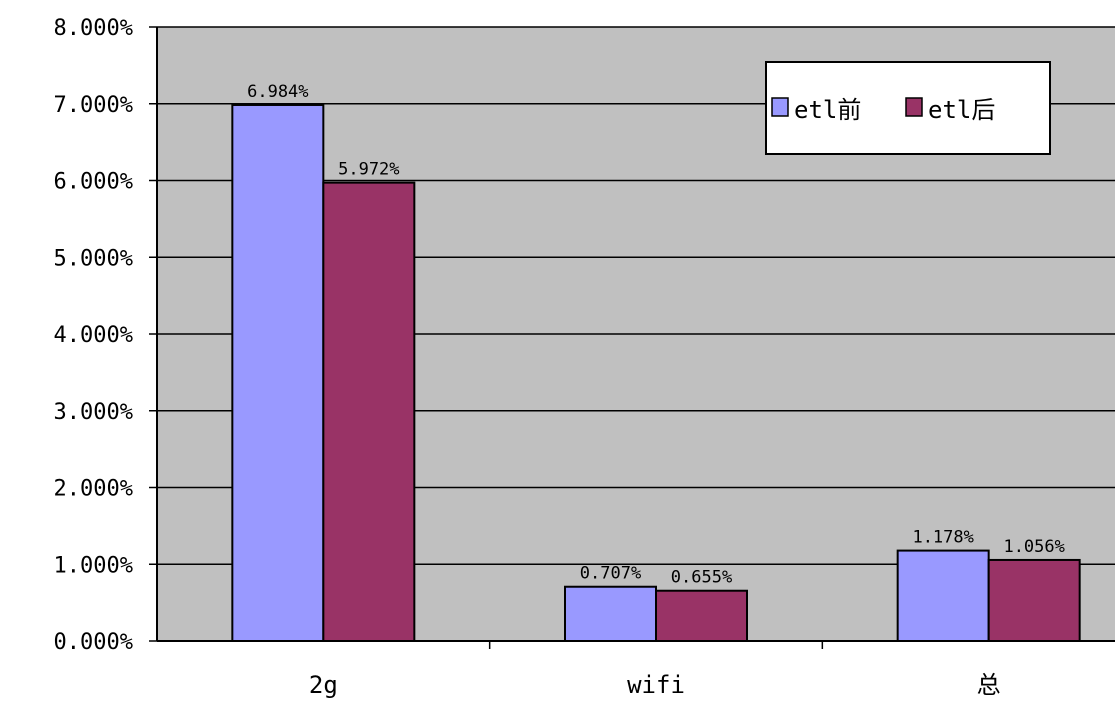  What do you see at coordinates (93, 28) in the screenshot?
I see `y-tick-label: 8.000%` at bounding box center [93, 28].